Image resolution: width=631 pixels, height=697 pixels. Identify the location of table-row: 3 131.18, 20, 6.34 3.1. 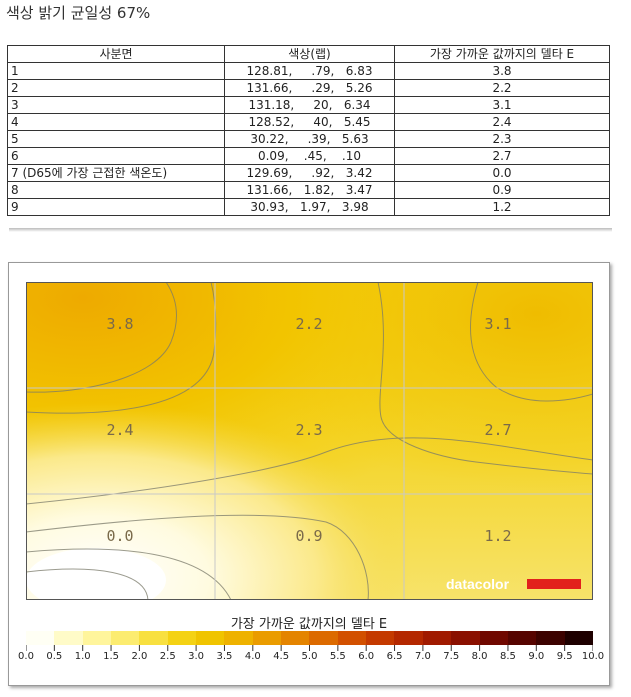
(308, 105).